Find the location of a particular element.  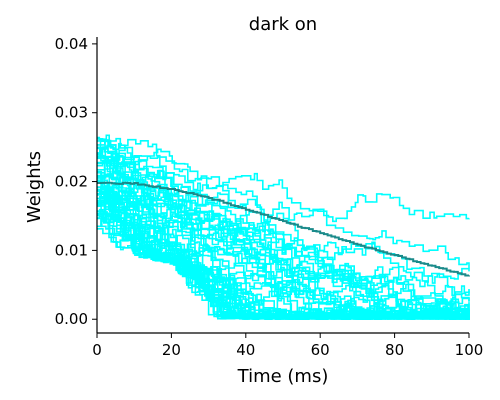

x-tick-label: 100 is located at coordinates (469, 350).